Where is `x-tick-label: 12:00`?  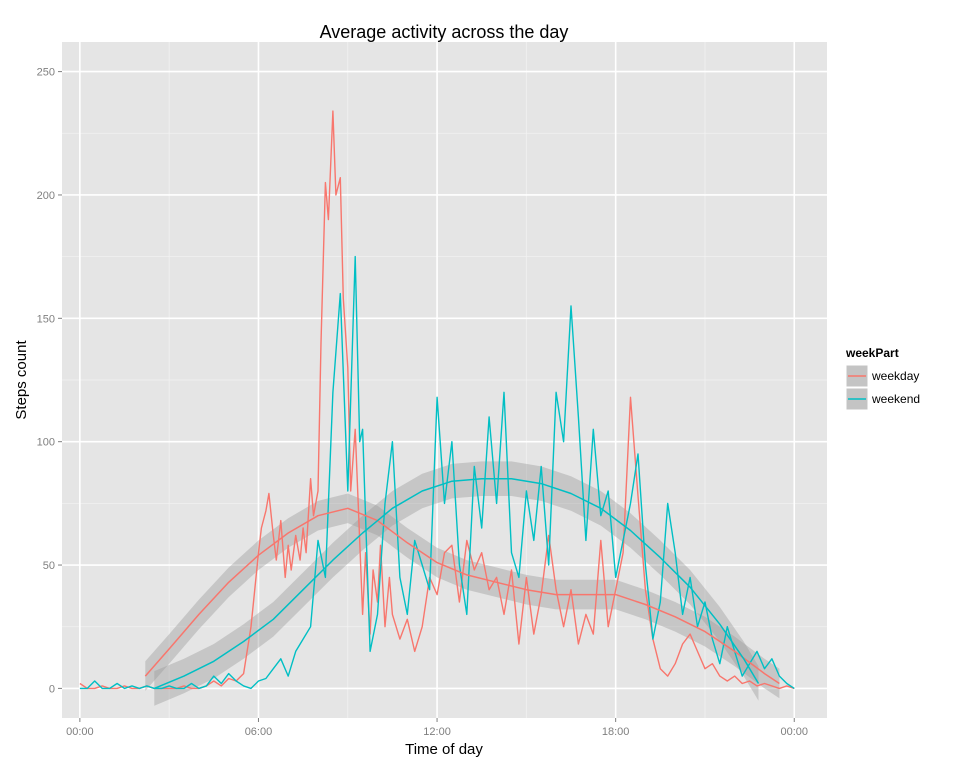
x-tick-label: 12:00 is located at coordinates (437, 732).